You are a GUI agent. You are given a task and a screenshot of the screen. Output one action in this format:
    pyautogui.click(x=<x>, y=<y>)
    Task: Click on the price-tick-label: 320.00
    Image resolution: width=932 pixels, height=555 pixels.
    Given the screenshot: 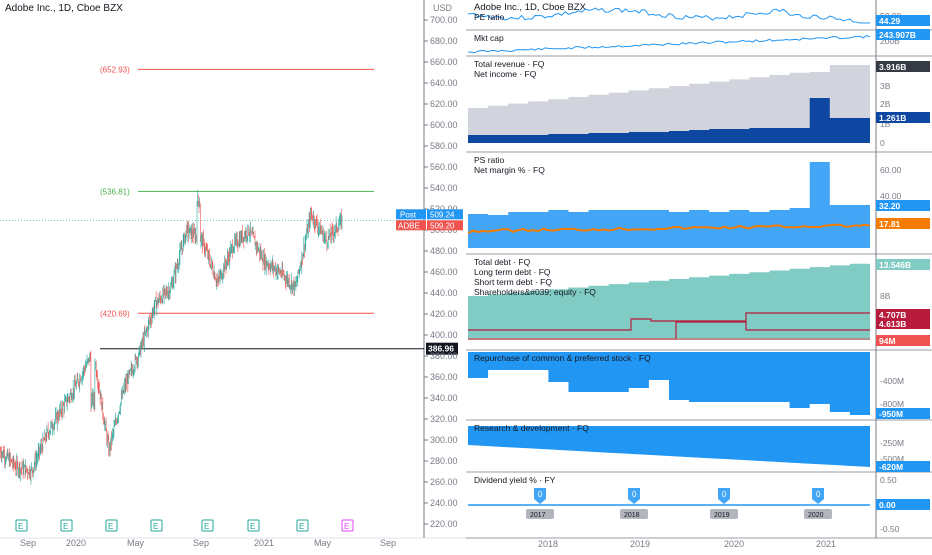 What is the action you would take?
    pyautogui.click(x=444, y=419)
    